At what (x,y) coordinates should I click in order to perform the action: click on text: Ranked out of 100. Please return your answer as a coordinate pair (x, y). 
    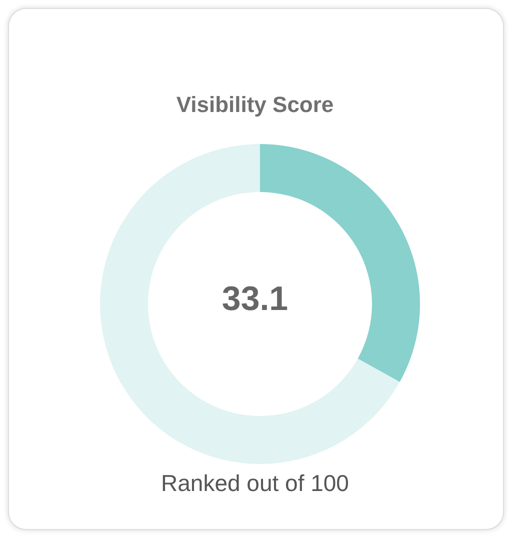
    Looking at the image, I should click on (255, 483).